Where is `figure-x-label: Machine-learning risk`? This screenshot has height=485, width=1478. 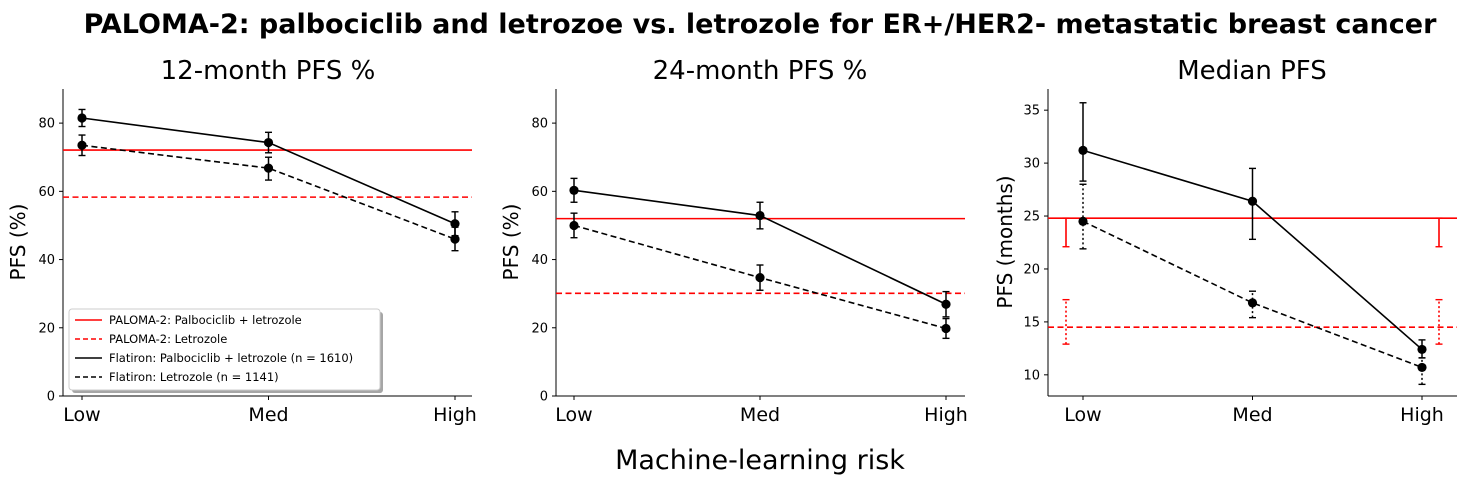 figure-x-label: Machine-learning risk is located at coordinates (760, 460).